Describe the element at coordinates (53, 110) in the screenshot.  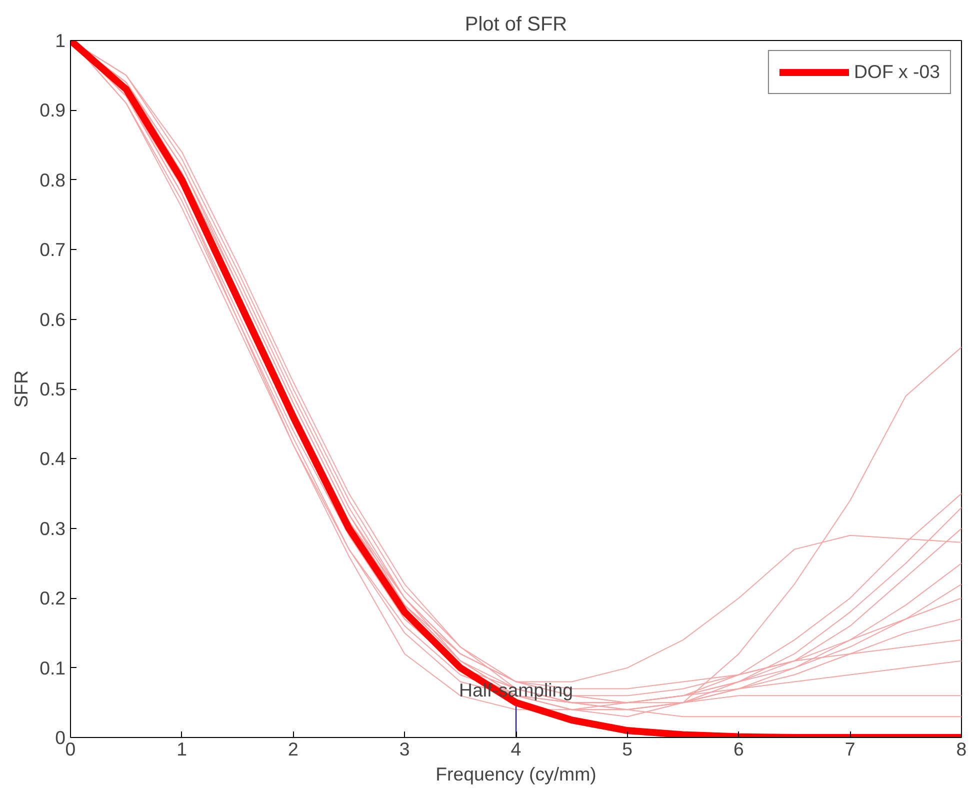
I see `y-tick-label: 0.9` at that location.